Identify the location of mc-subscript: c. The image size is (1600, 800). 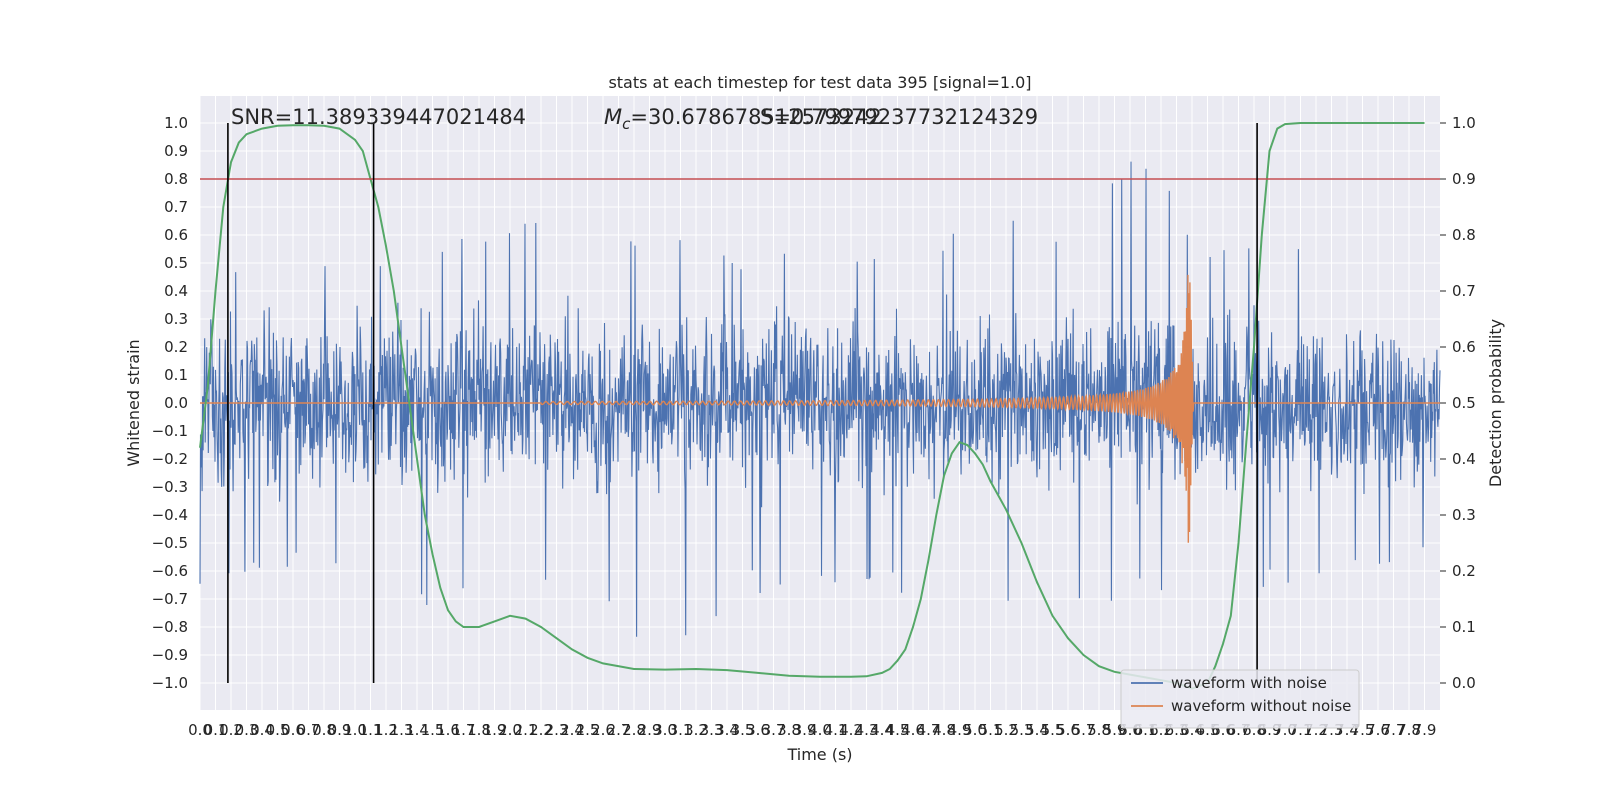
(626, 124).